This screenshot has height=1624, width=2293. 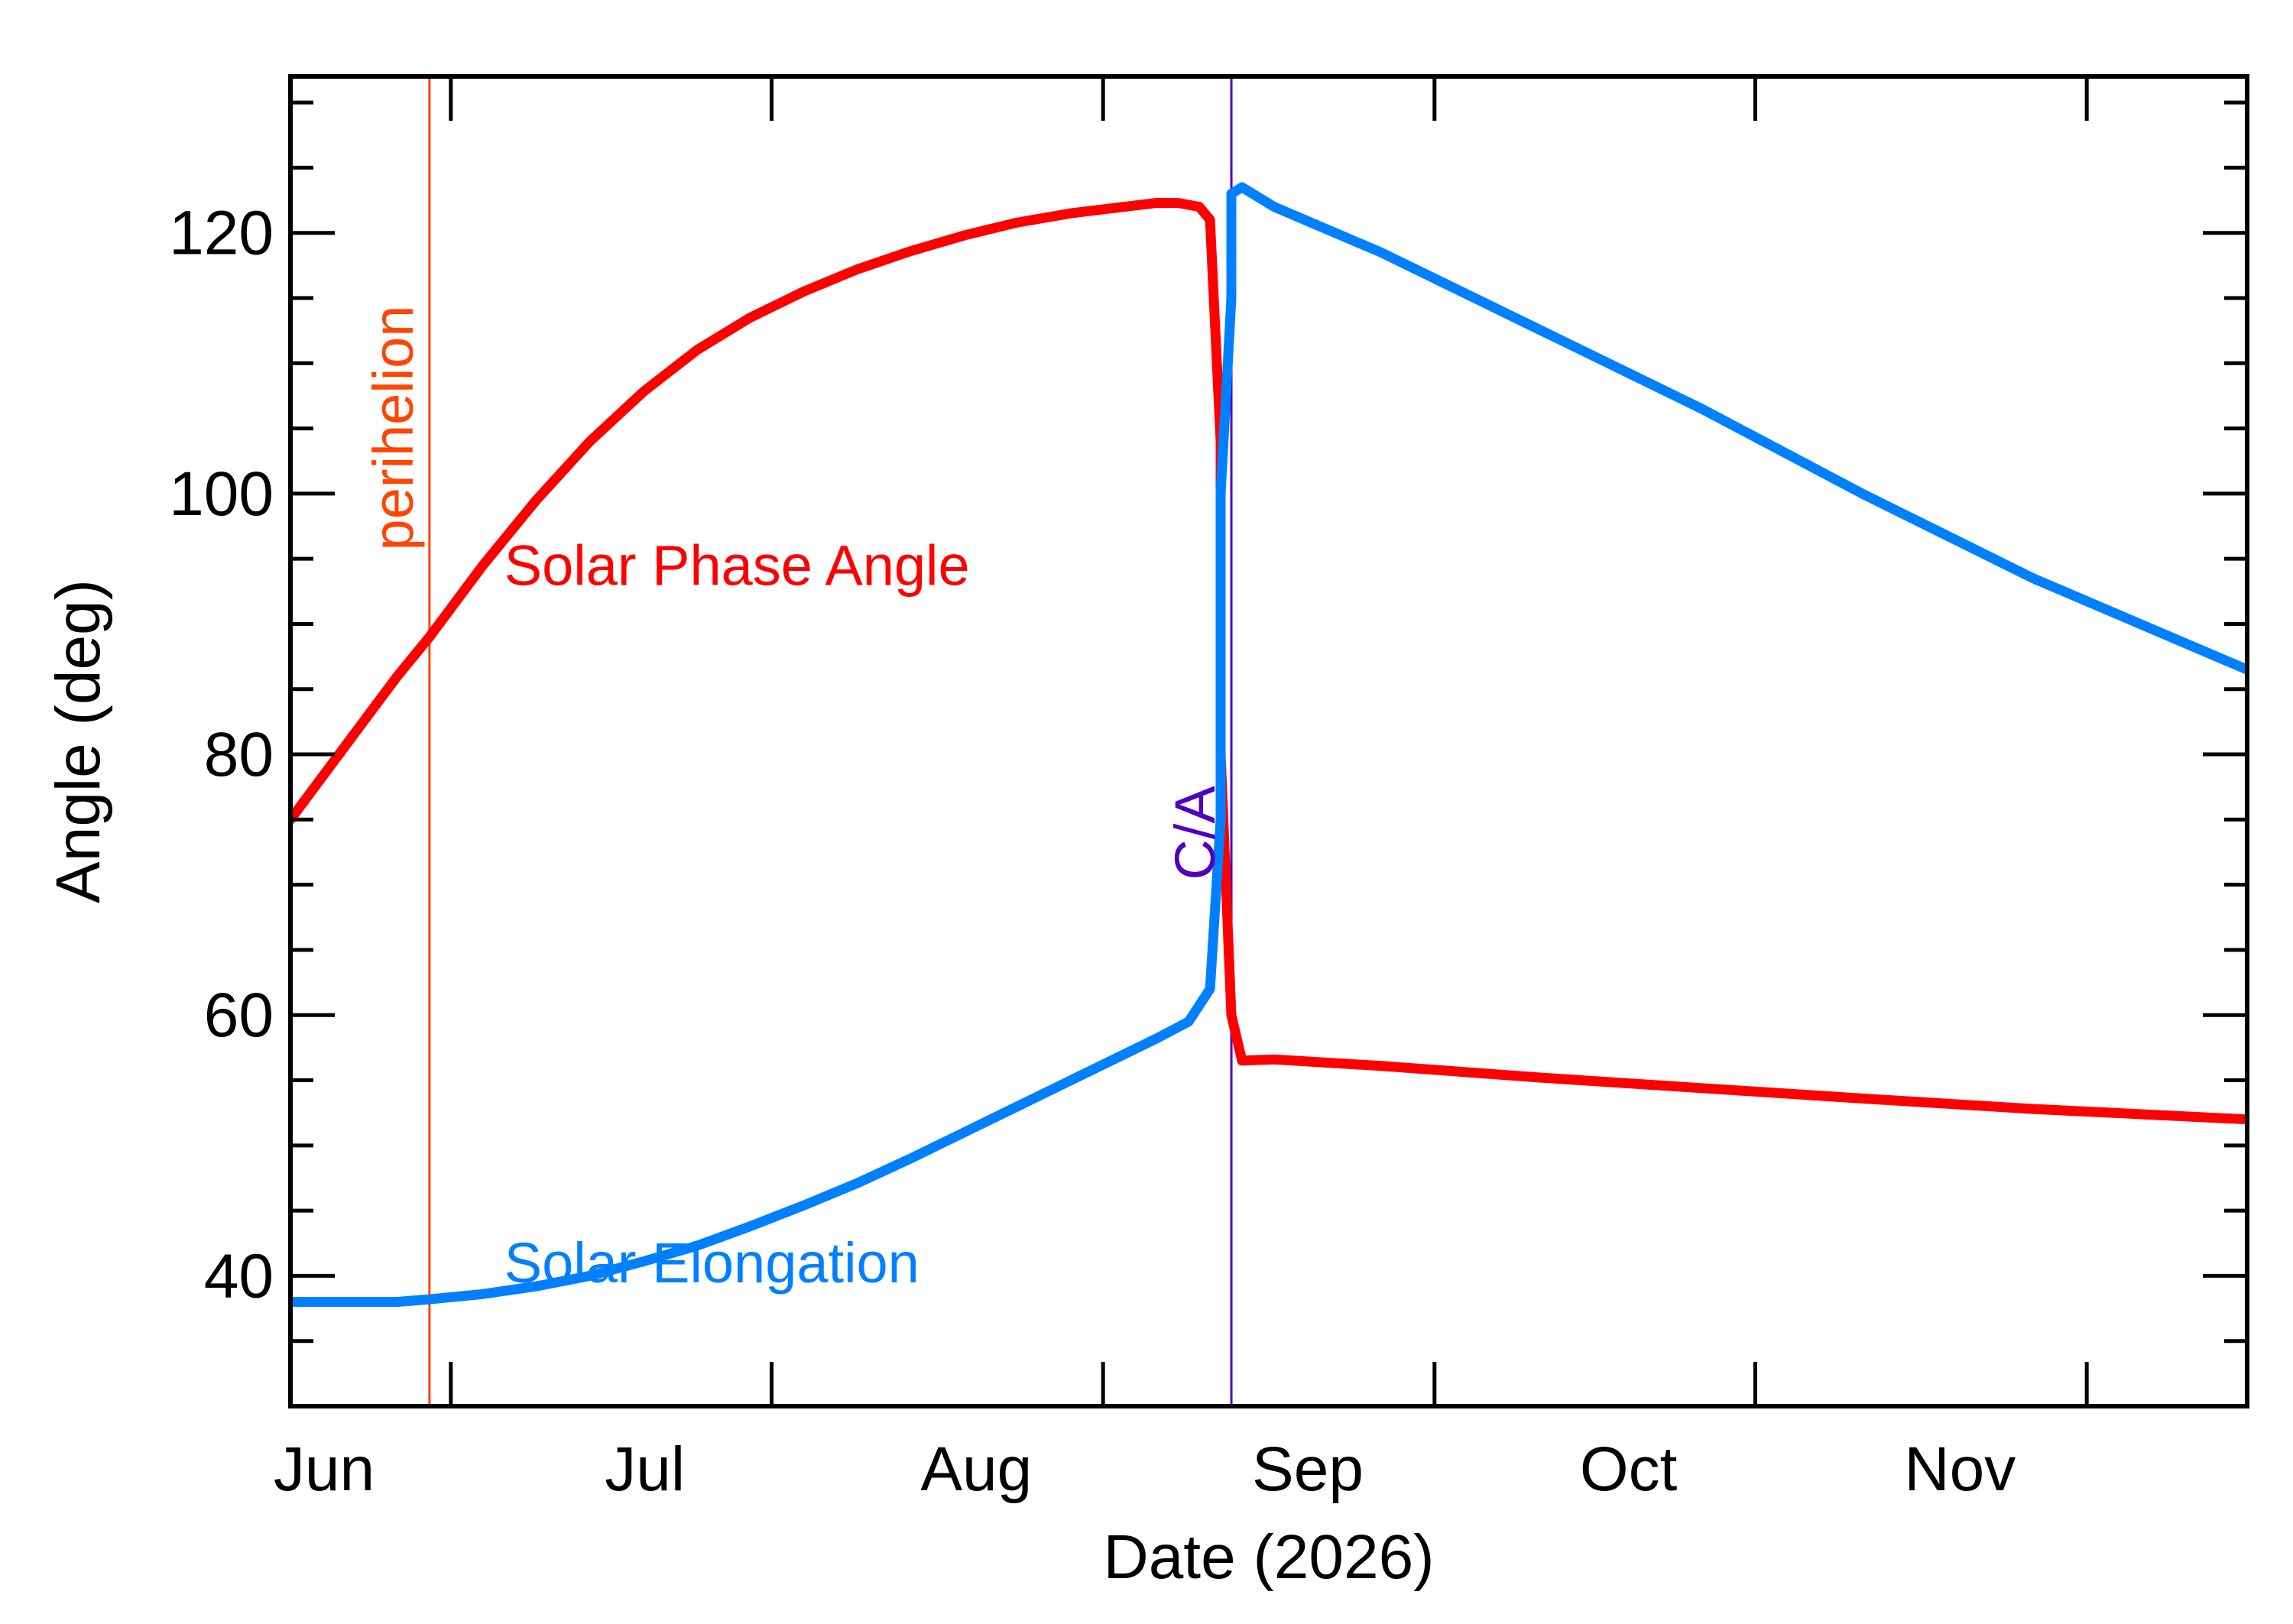 What do you see at coordinates (737, 565) in the screenshot?
I see `series-annotation-solar-phase-angle: Solar Phase Angle` at bounding box center [737, 565].